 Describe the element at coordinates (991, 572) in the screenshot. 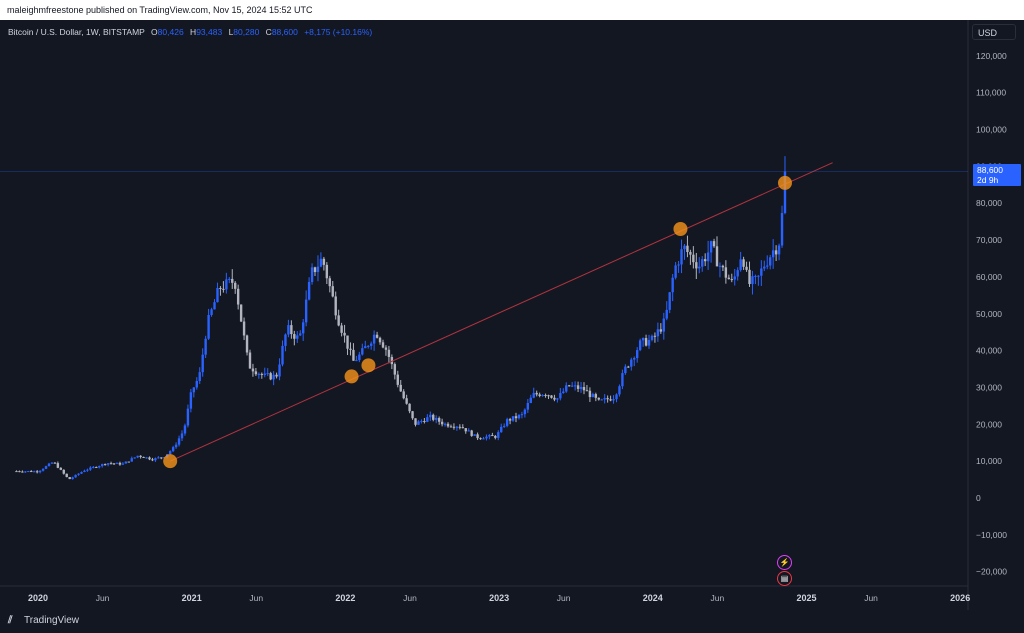

I see `y-tick-label: −20,000` at that location.